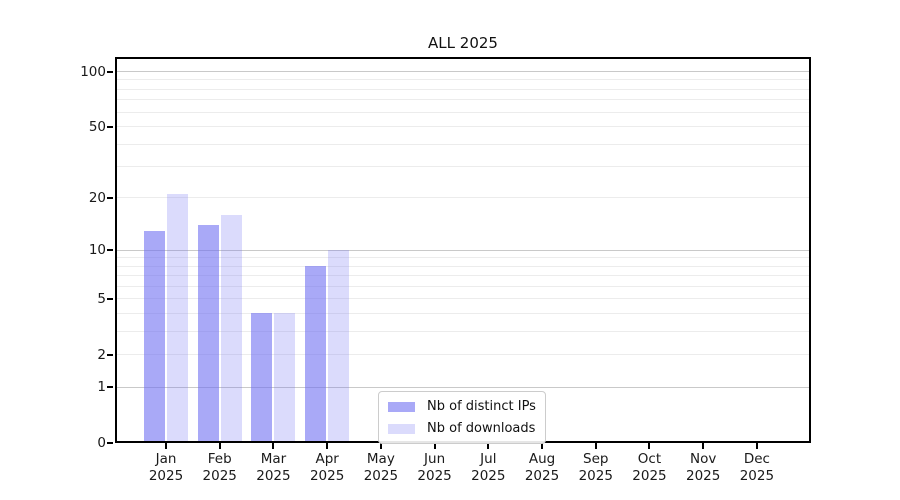  Describe the element at coordinates (97, 250) in the screenshot. I see `y-tick-label: 10` at that location.